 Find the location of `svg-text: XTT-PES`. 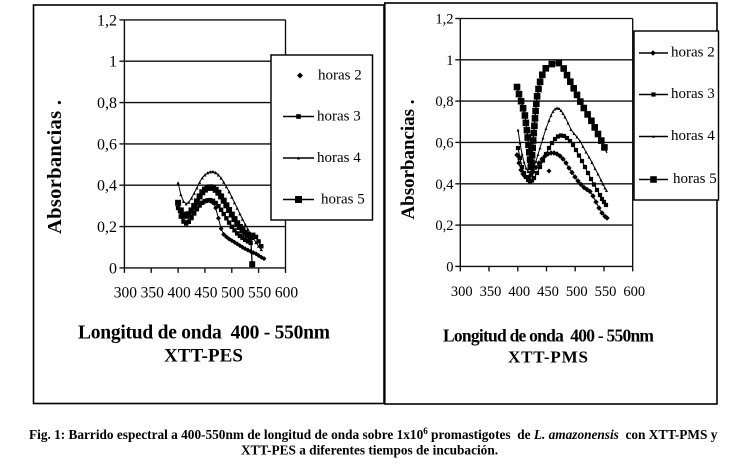

svg-text: XTT-PES is located at coordinates (203, 356).